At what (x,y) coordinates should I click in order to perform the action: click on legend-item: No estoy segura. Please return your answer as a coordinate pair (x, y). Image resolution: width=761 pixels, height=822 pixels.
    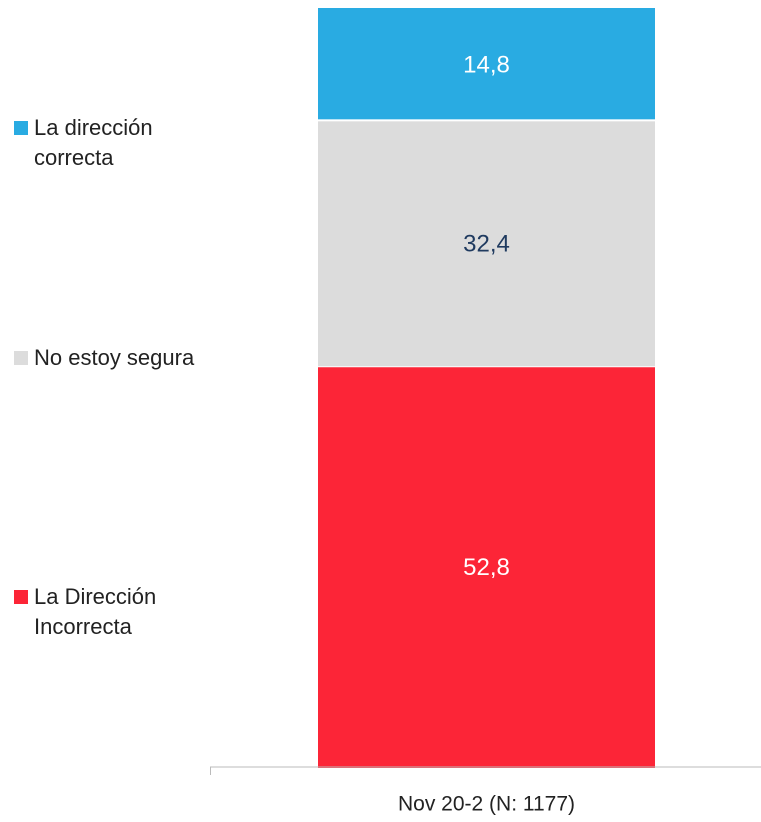
    Looking at the image, I should click on (114, 358).